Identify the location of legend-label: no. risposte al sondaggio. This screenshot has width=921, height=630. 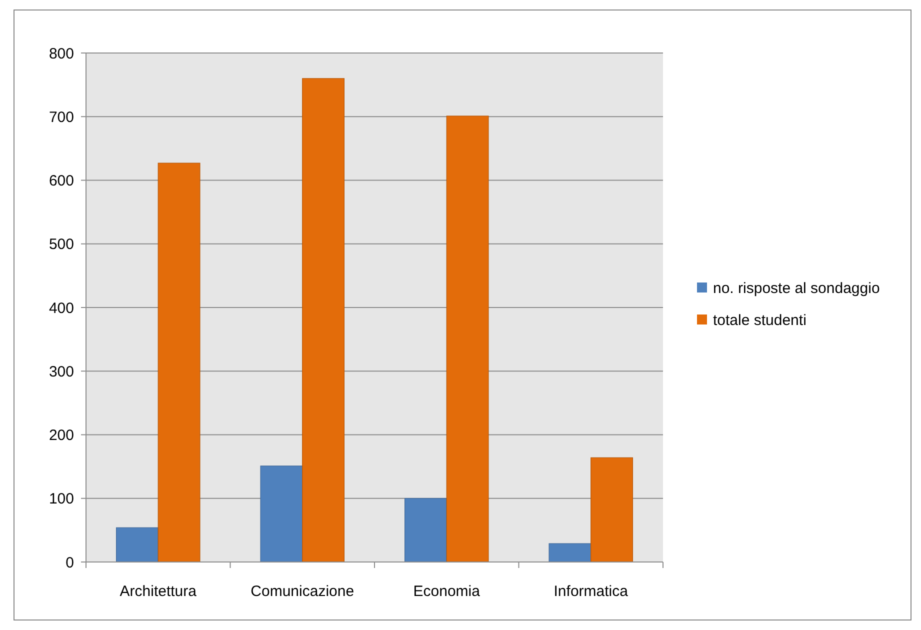
(796, 288).